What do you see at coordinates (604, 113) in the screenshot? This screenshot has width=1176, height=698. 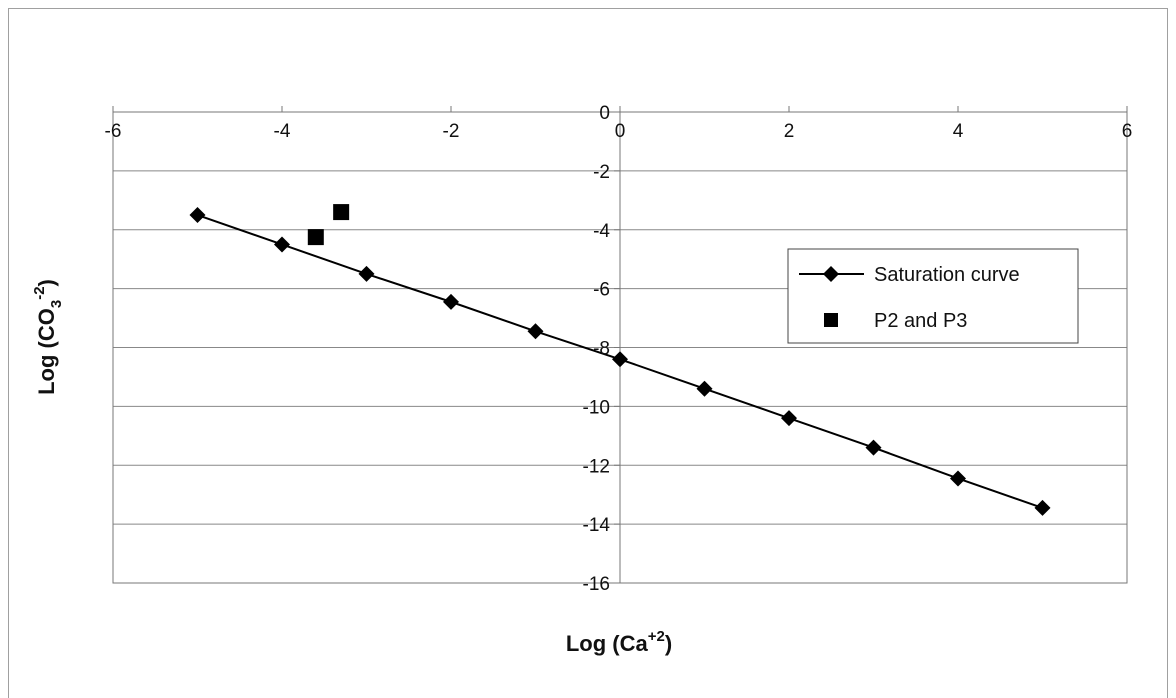 I see `y-tick-label: 0` at bounding box center [604, 113].